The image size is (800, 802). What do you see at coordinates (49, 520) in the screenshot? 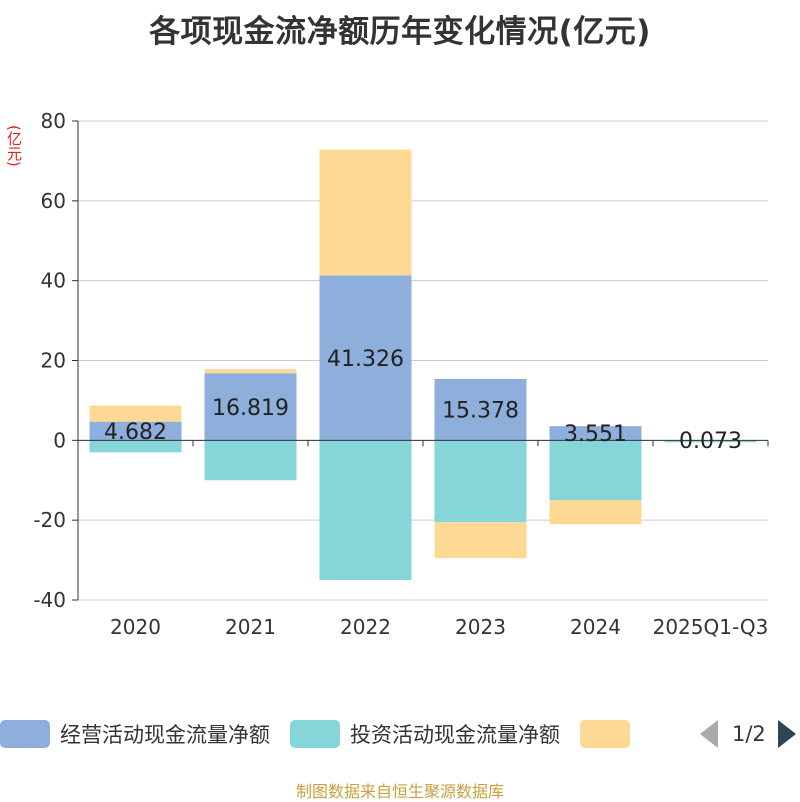
I see `y-tick-label: -20` at bounding box center [49, 520].